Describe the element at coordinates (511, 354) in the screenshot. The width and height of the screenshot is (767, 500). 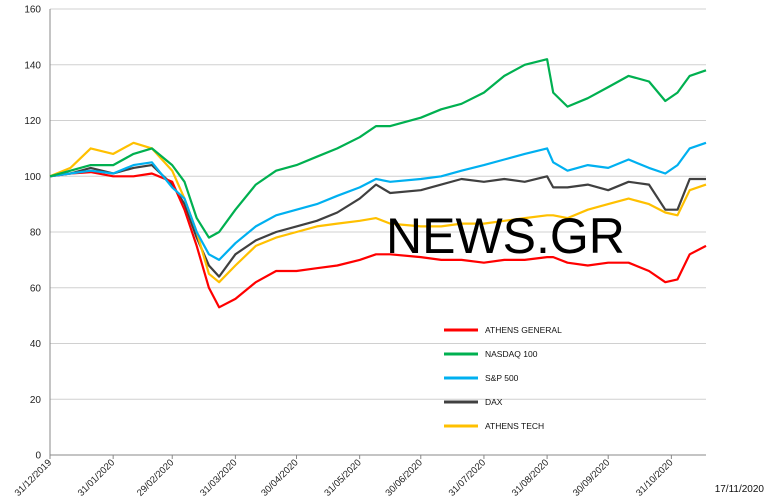
I see `legend-label: NASDAQ 100` at that location.